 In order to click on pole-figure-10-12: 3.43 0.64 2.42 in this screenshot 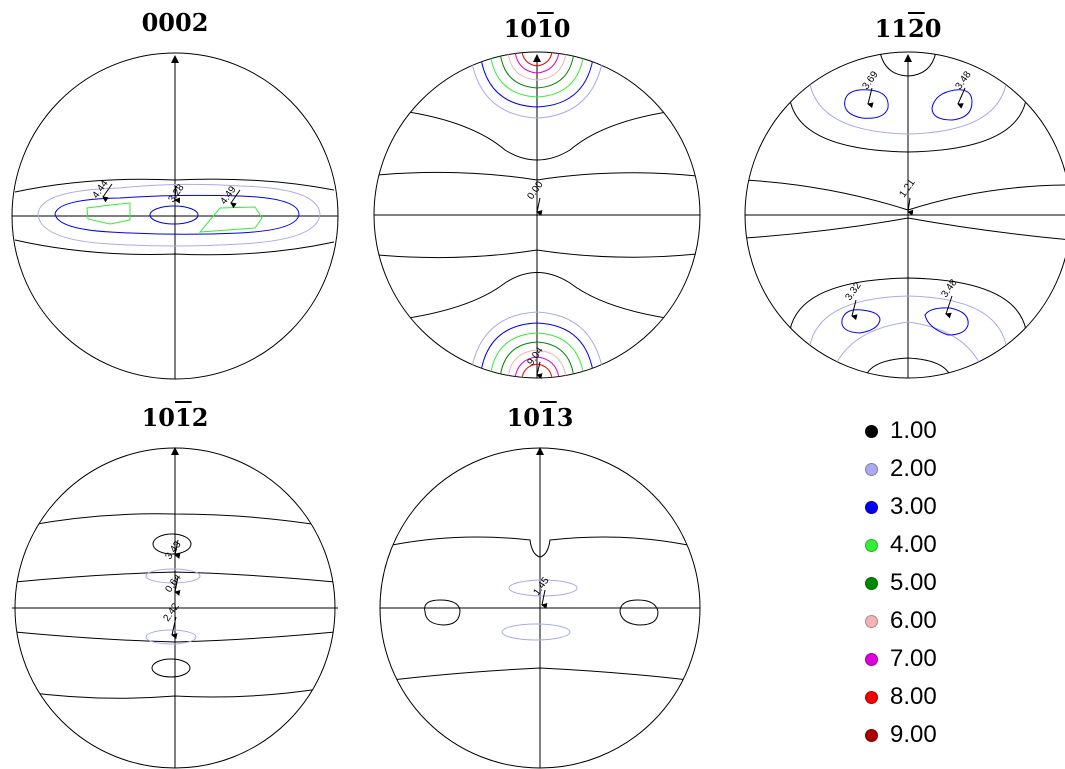, I will do `click(175, 608)`.